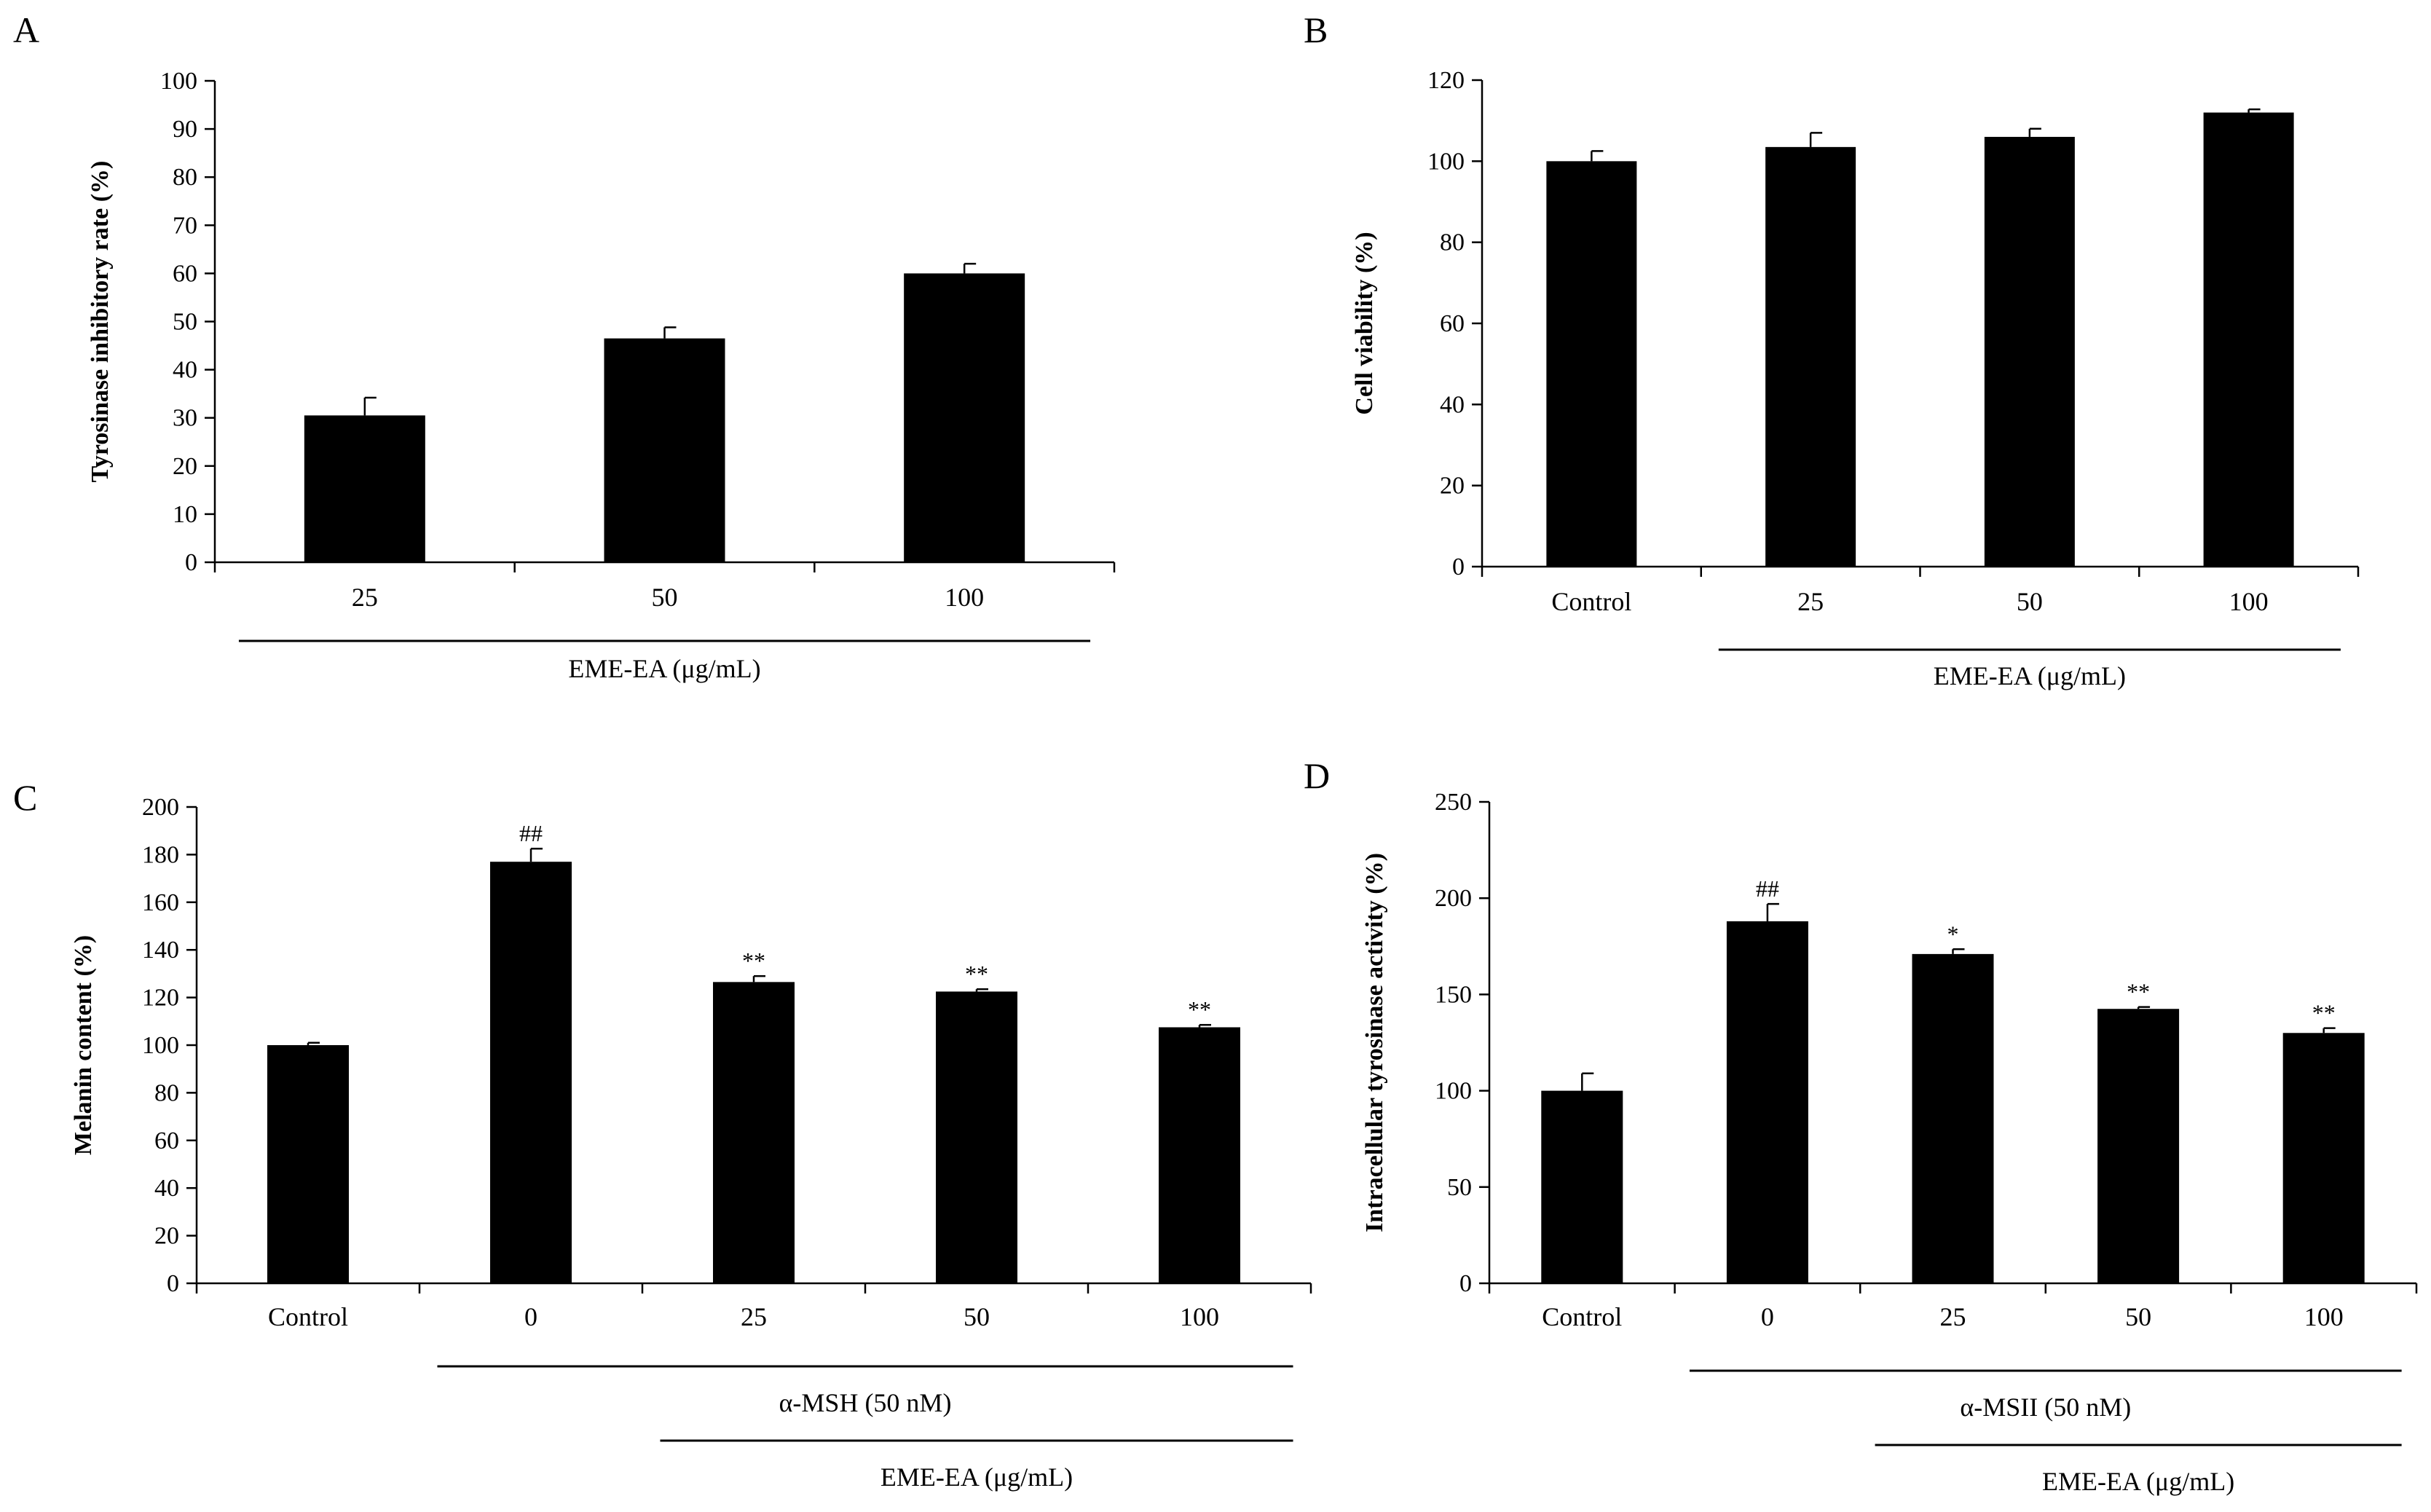 The width and height of the screenshot is (2431, 1512). Describe the element at coordinates (1317, 775) in the screenshot. I see `panel-letter: D` at that location.